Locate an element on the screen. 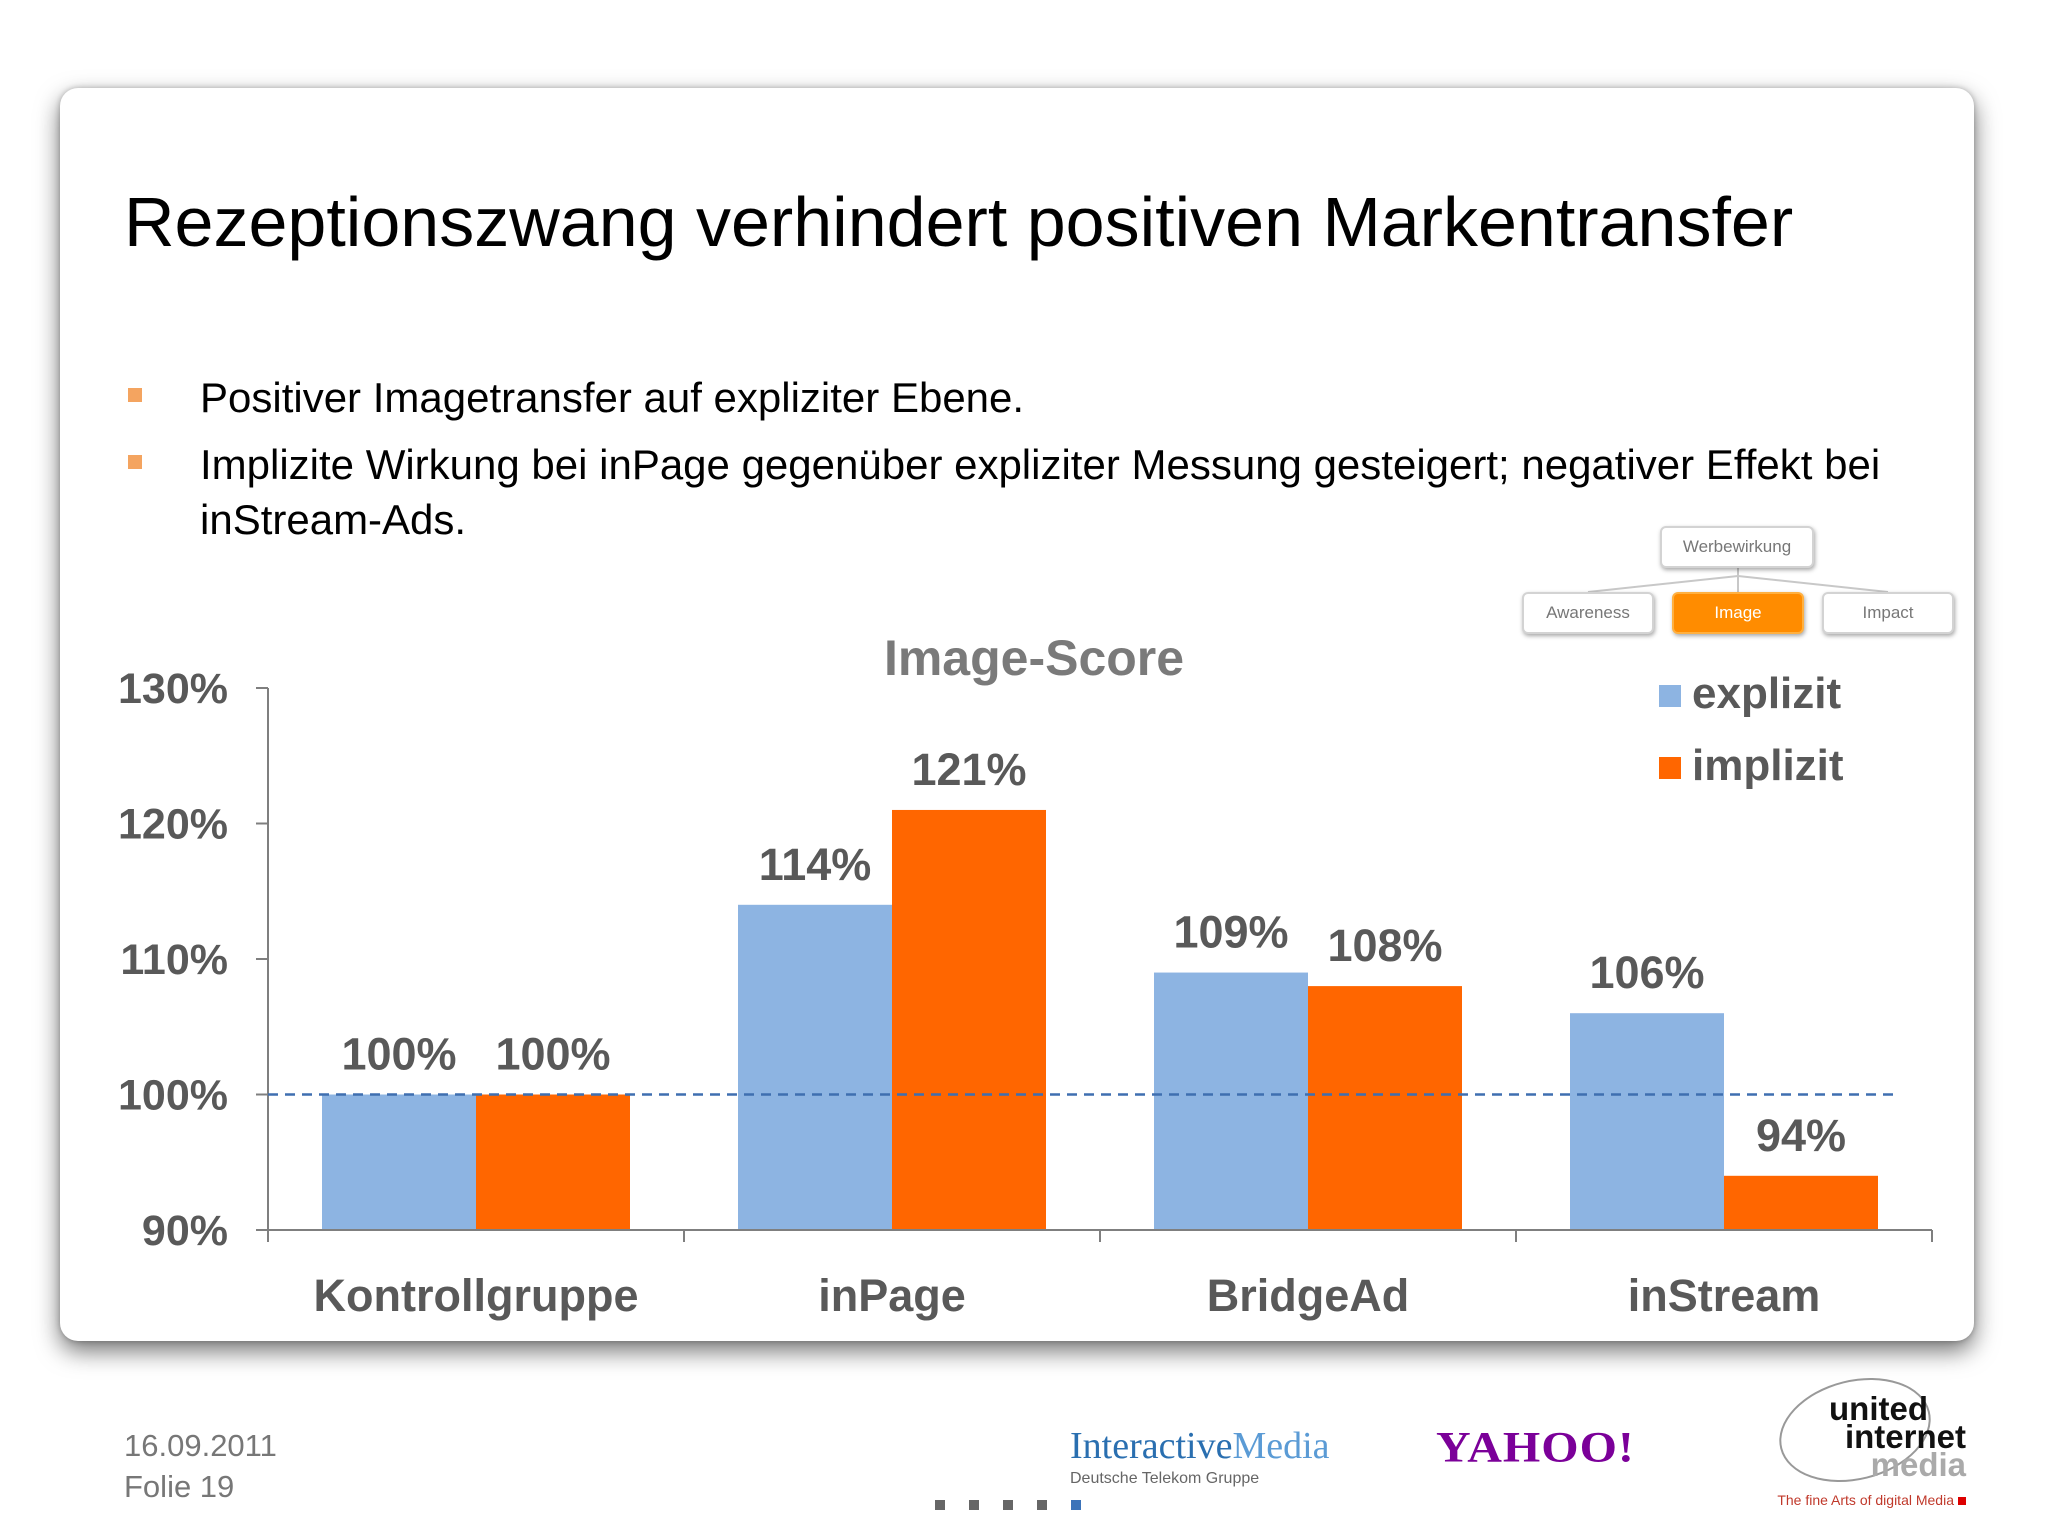  logo-uim-line1: united is located at coordinates (1878, 1408).